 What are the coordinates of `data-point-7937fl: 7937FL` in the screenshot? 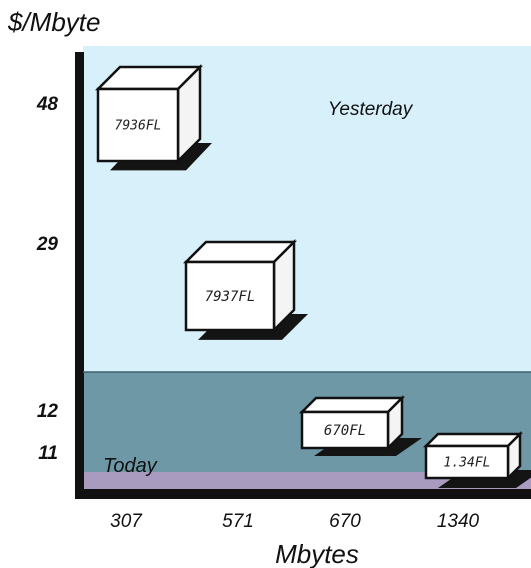 It's located at (245, 289).